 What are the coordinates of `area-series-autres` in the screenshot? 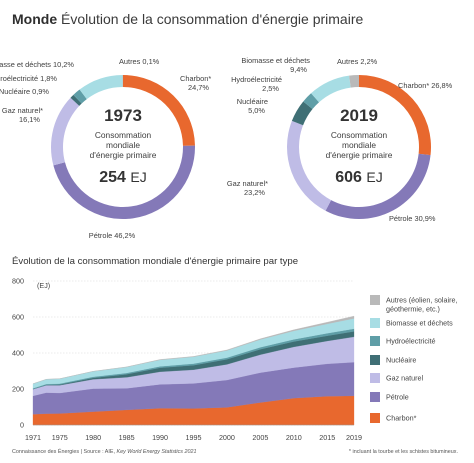 It's located at (193, 349).